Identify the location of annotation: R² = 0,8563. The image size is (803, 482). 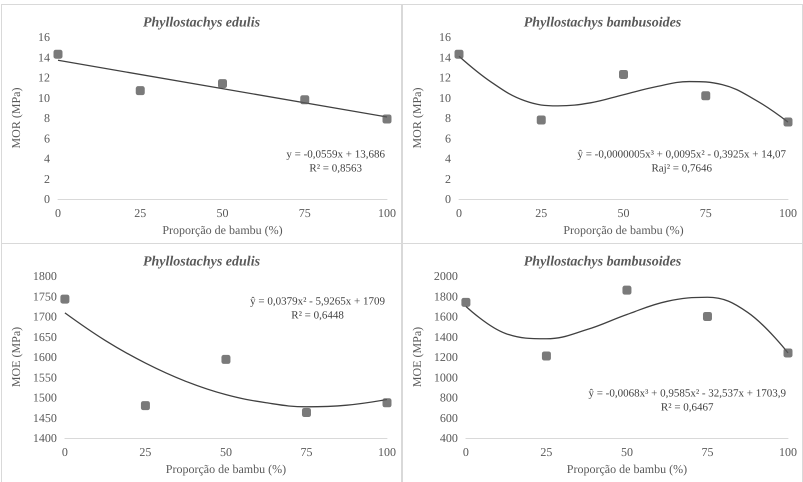
(336, 168).